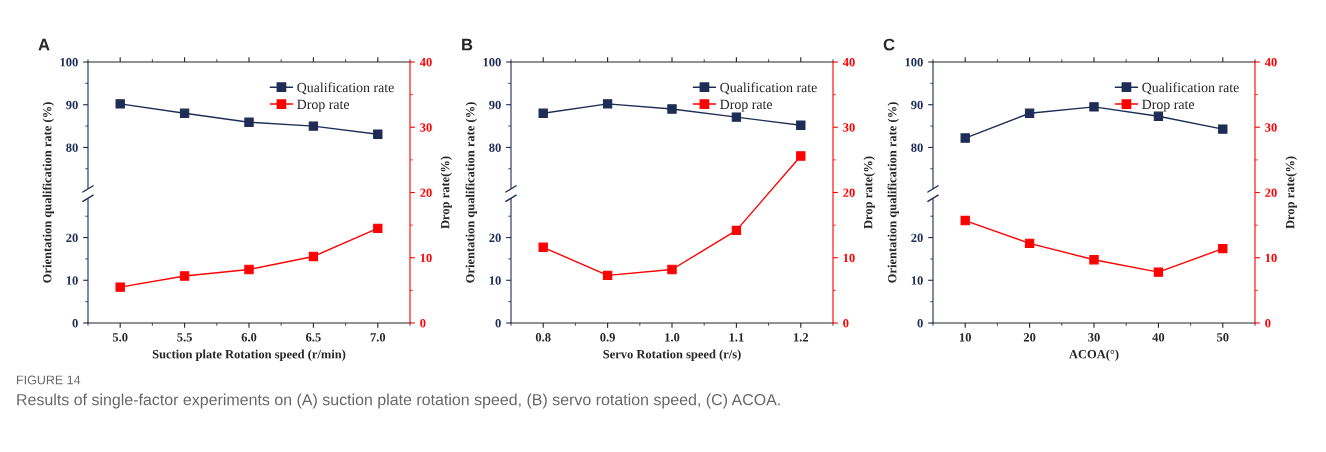 Image resolution: width=1326 pixels, height=452 pixels. Describe the element at coordinates (736, 337) in the screenshot. I see `x-tick-label: 1.1` at that location.